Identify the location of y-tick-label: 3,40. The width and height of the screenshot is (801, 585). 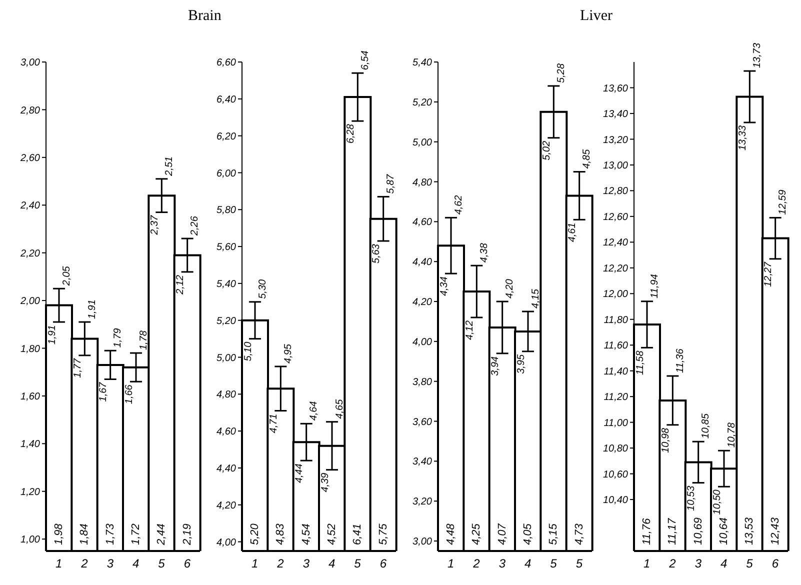
(422, 462).